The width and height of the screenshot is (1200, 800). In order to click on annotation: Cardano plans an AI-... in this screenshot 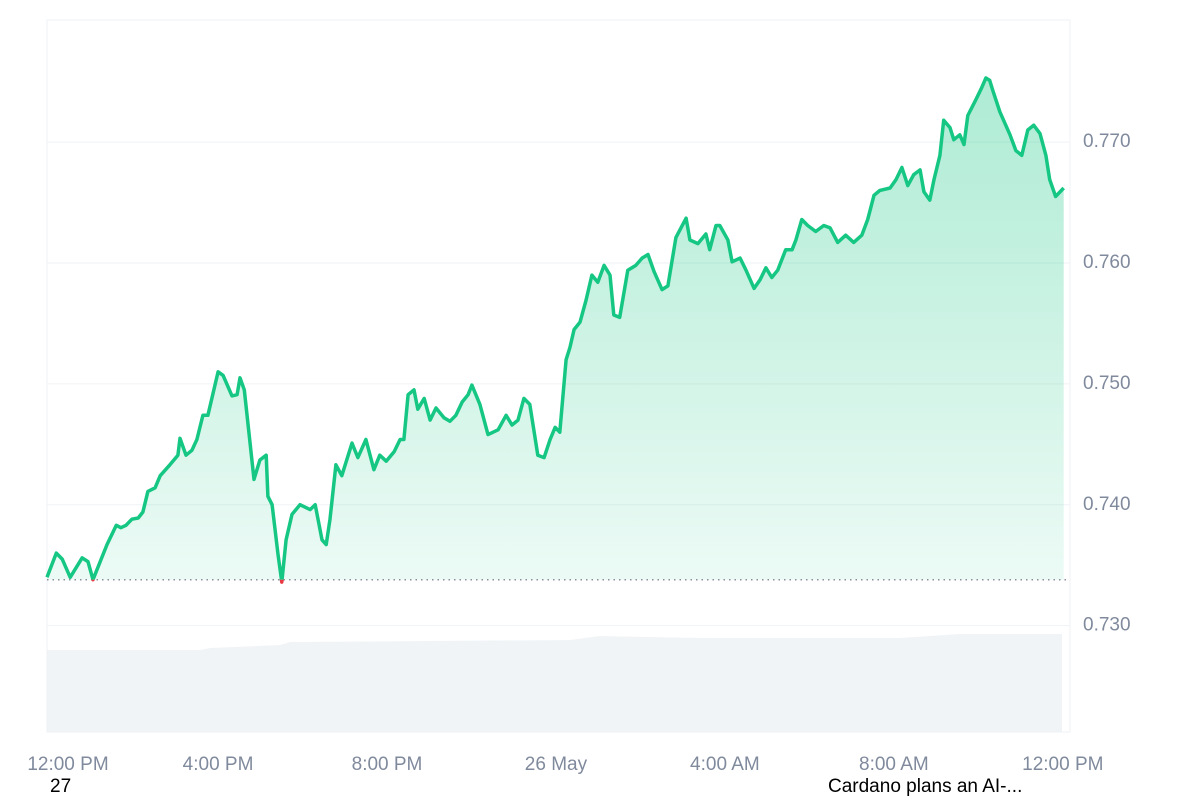, I will do `click(925, 786)`.